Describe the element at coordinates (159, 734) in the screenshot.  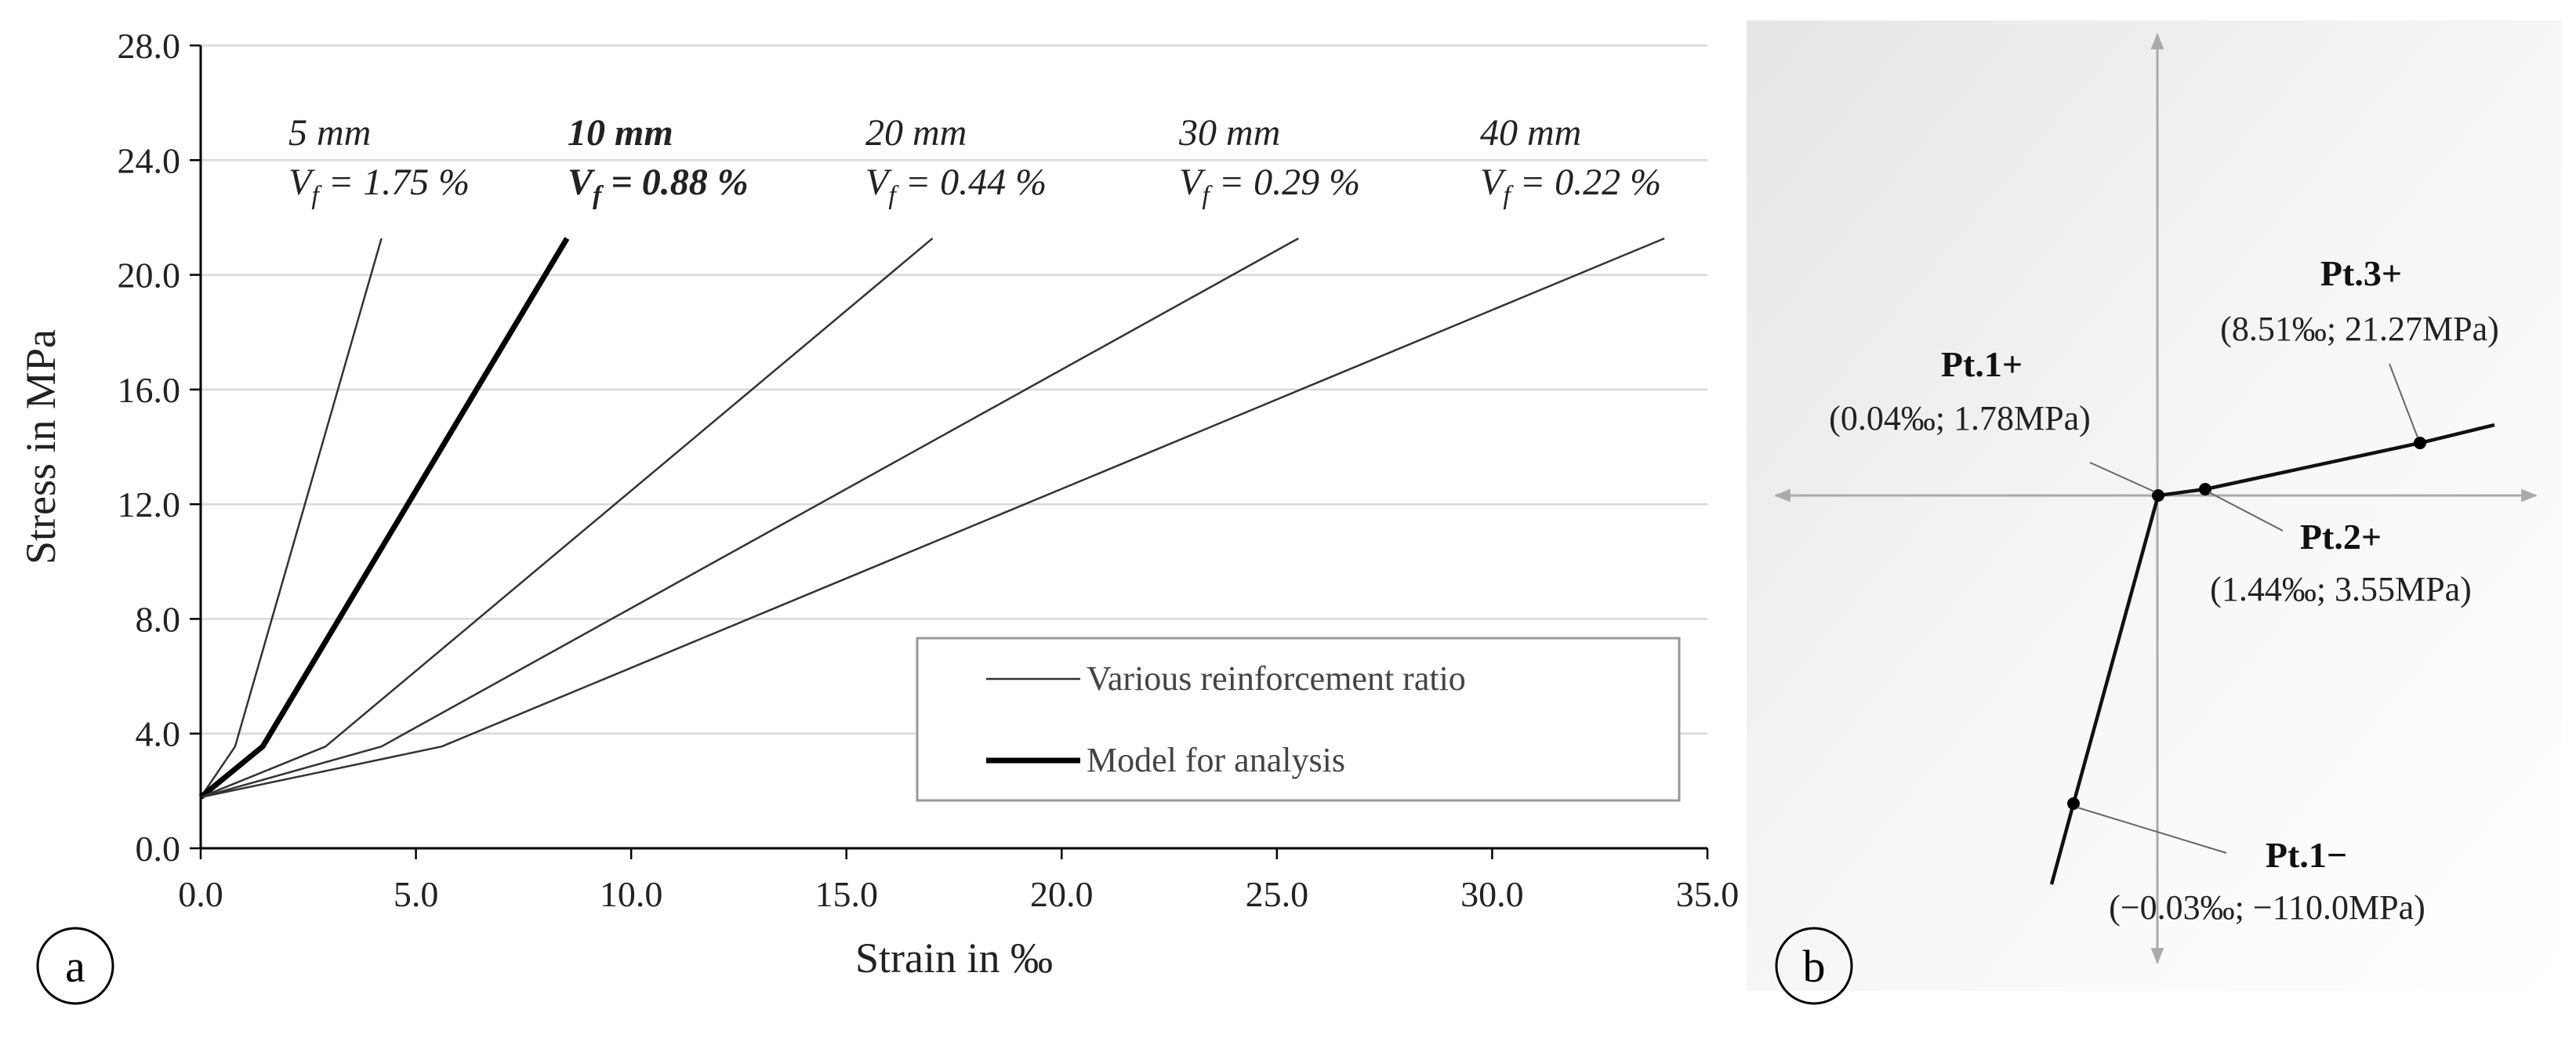
I see `y-tick-label: 4.0` at that location.